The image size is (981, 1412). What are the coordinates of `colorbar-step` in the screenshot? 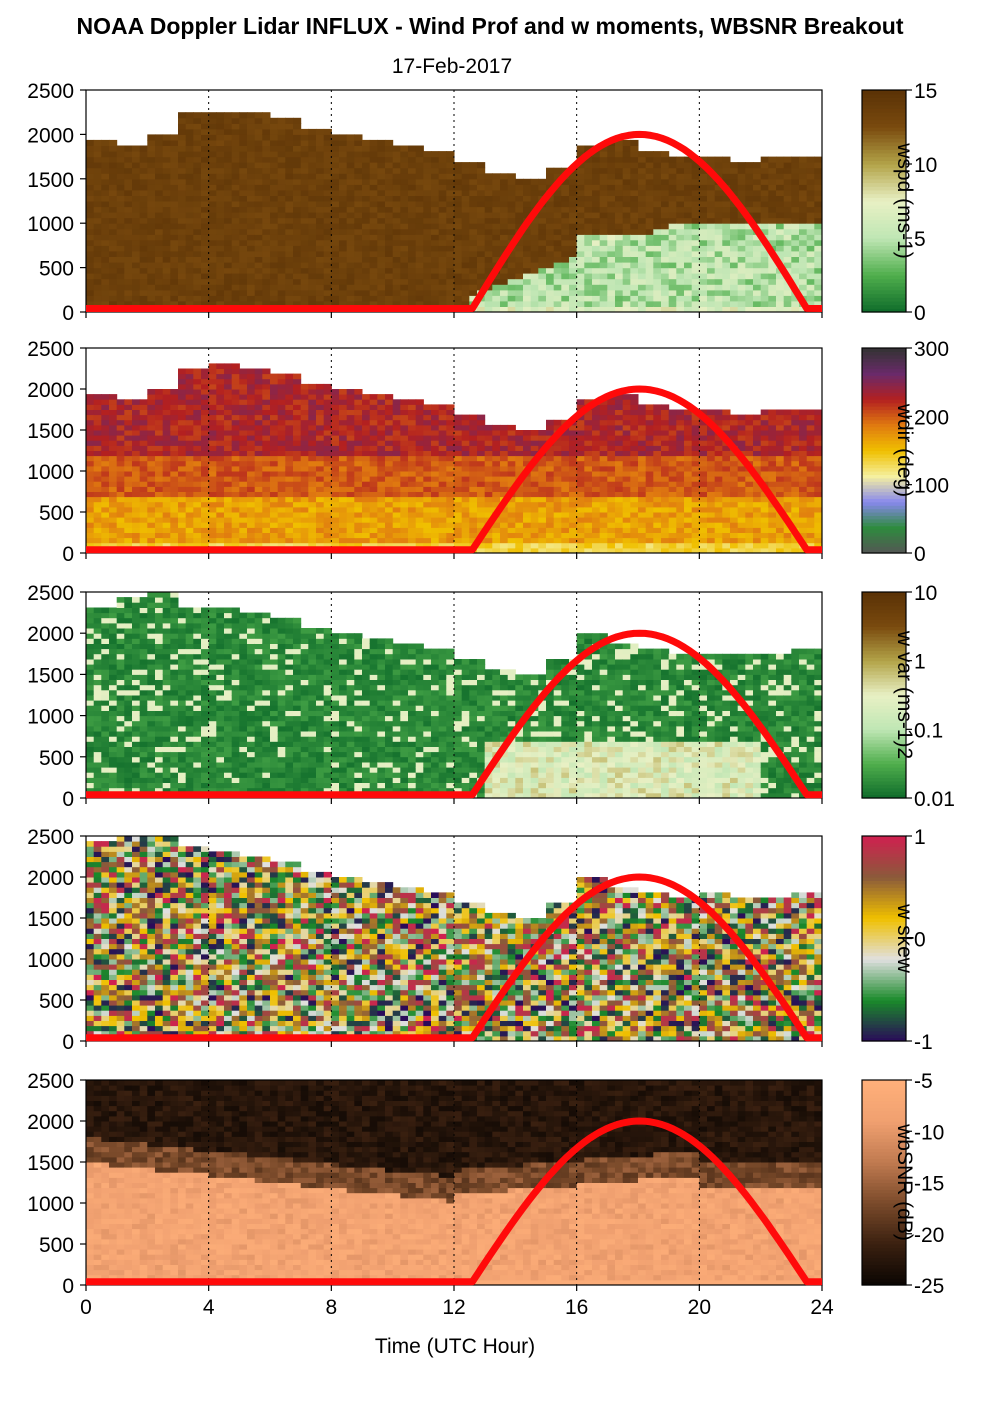 It's located at (884, 262).